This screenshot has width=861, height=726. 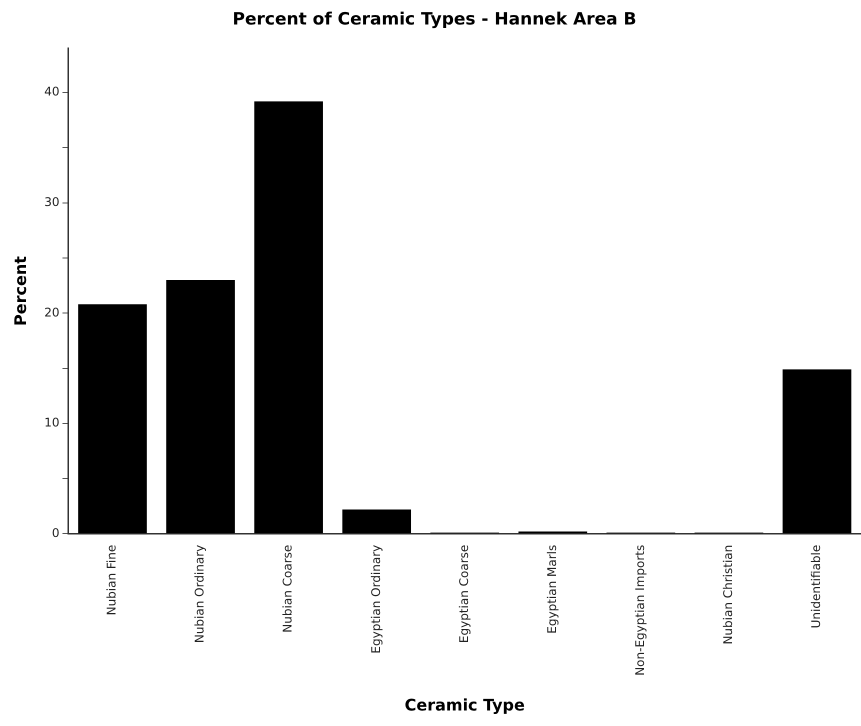 I want to click on x-tick-label: Unidentifiable, so click(x=816, y=586).